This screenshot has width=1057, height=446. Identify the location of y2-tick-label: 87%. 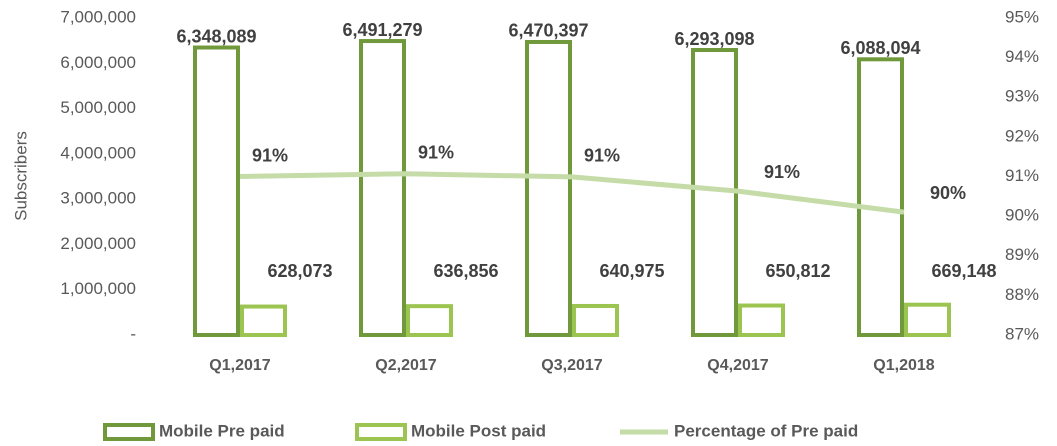
(1022, 333).